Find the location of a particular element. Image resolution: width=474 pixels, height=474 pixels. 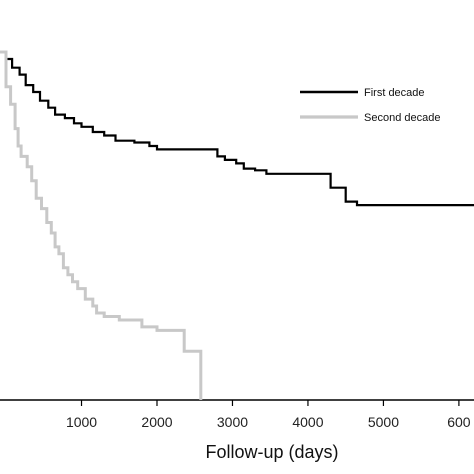

x-ticks: 1000 2000 3000 4000 5000 600 is located at coordinates (268, 415).